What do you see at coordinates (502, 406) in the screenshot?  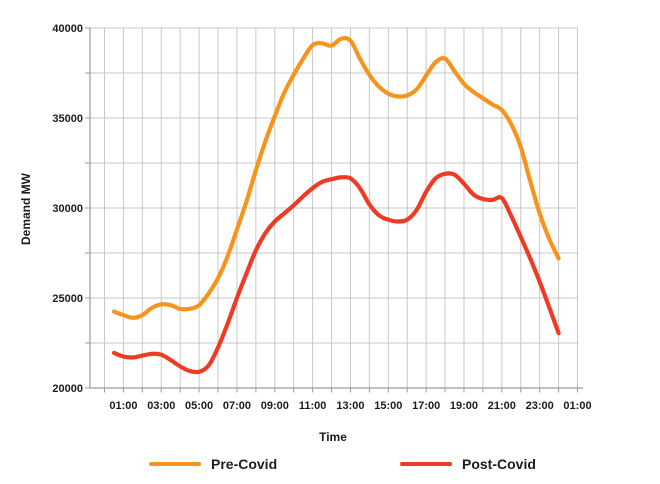 I see `x-tick-label: 21:00` at bounding box center [502, 406].